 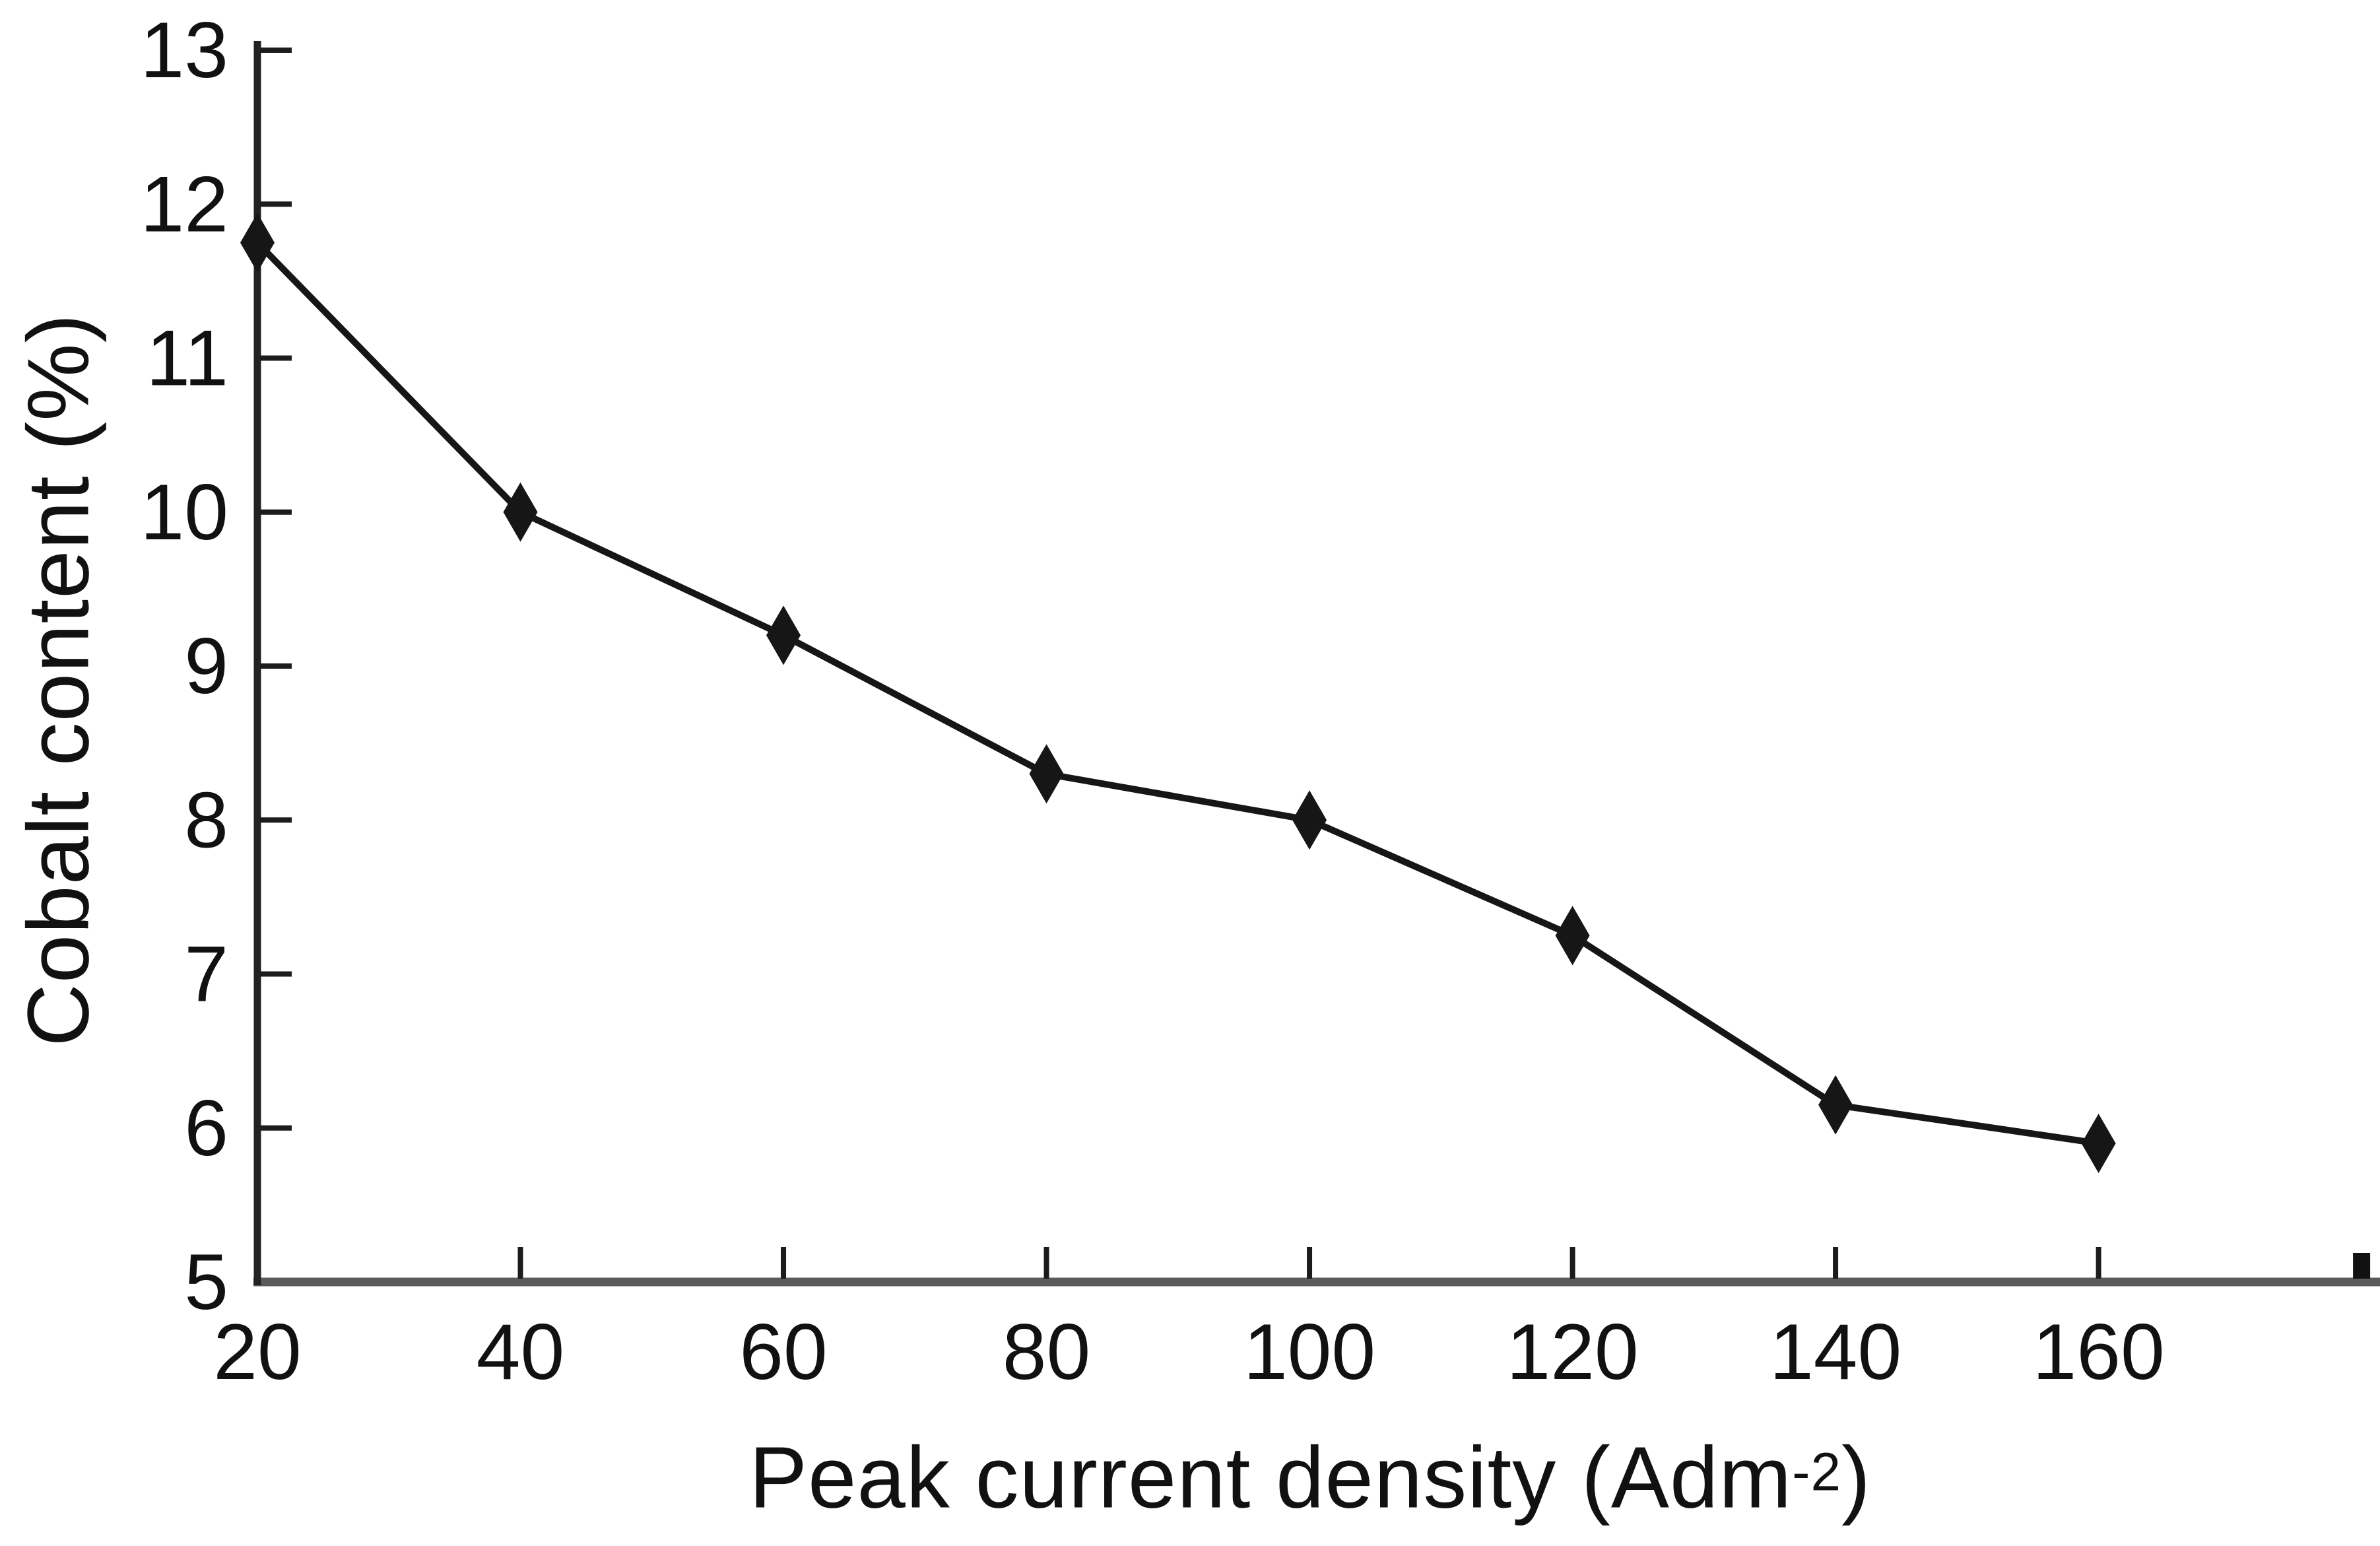 What do you see at coordinates (257, 1352) in the screenshot?
I see `x-tick-label: 20` at bounding box center [257, 1352].